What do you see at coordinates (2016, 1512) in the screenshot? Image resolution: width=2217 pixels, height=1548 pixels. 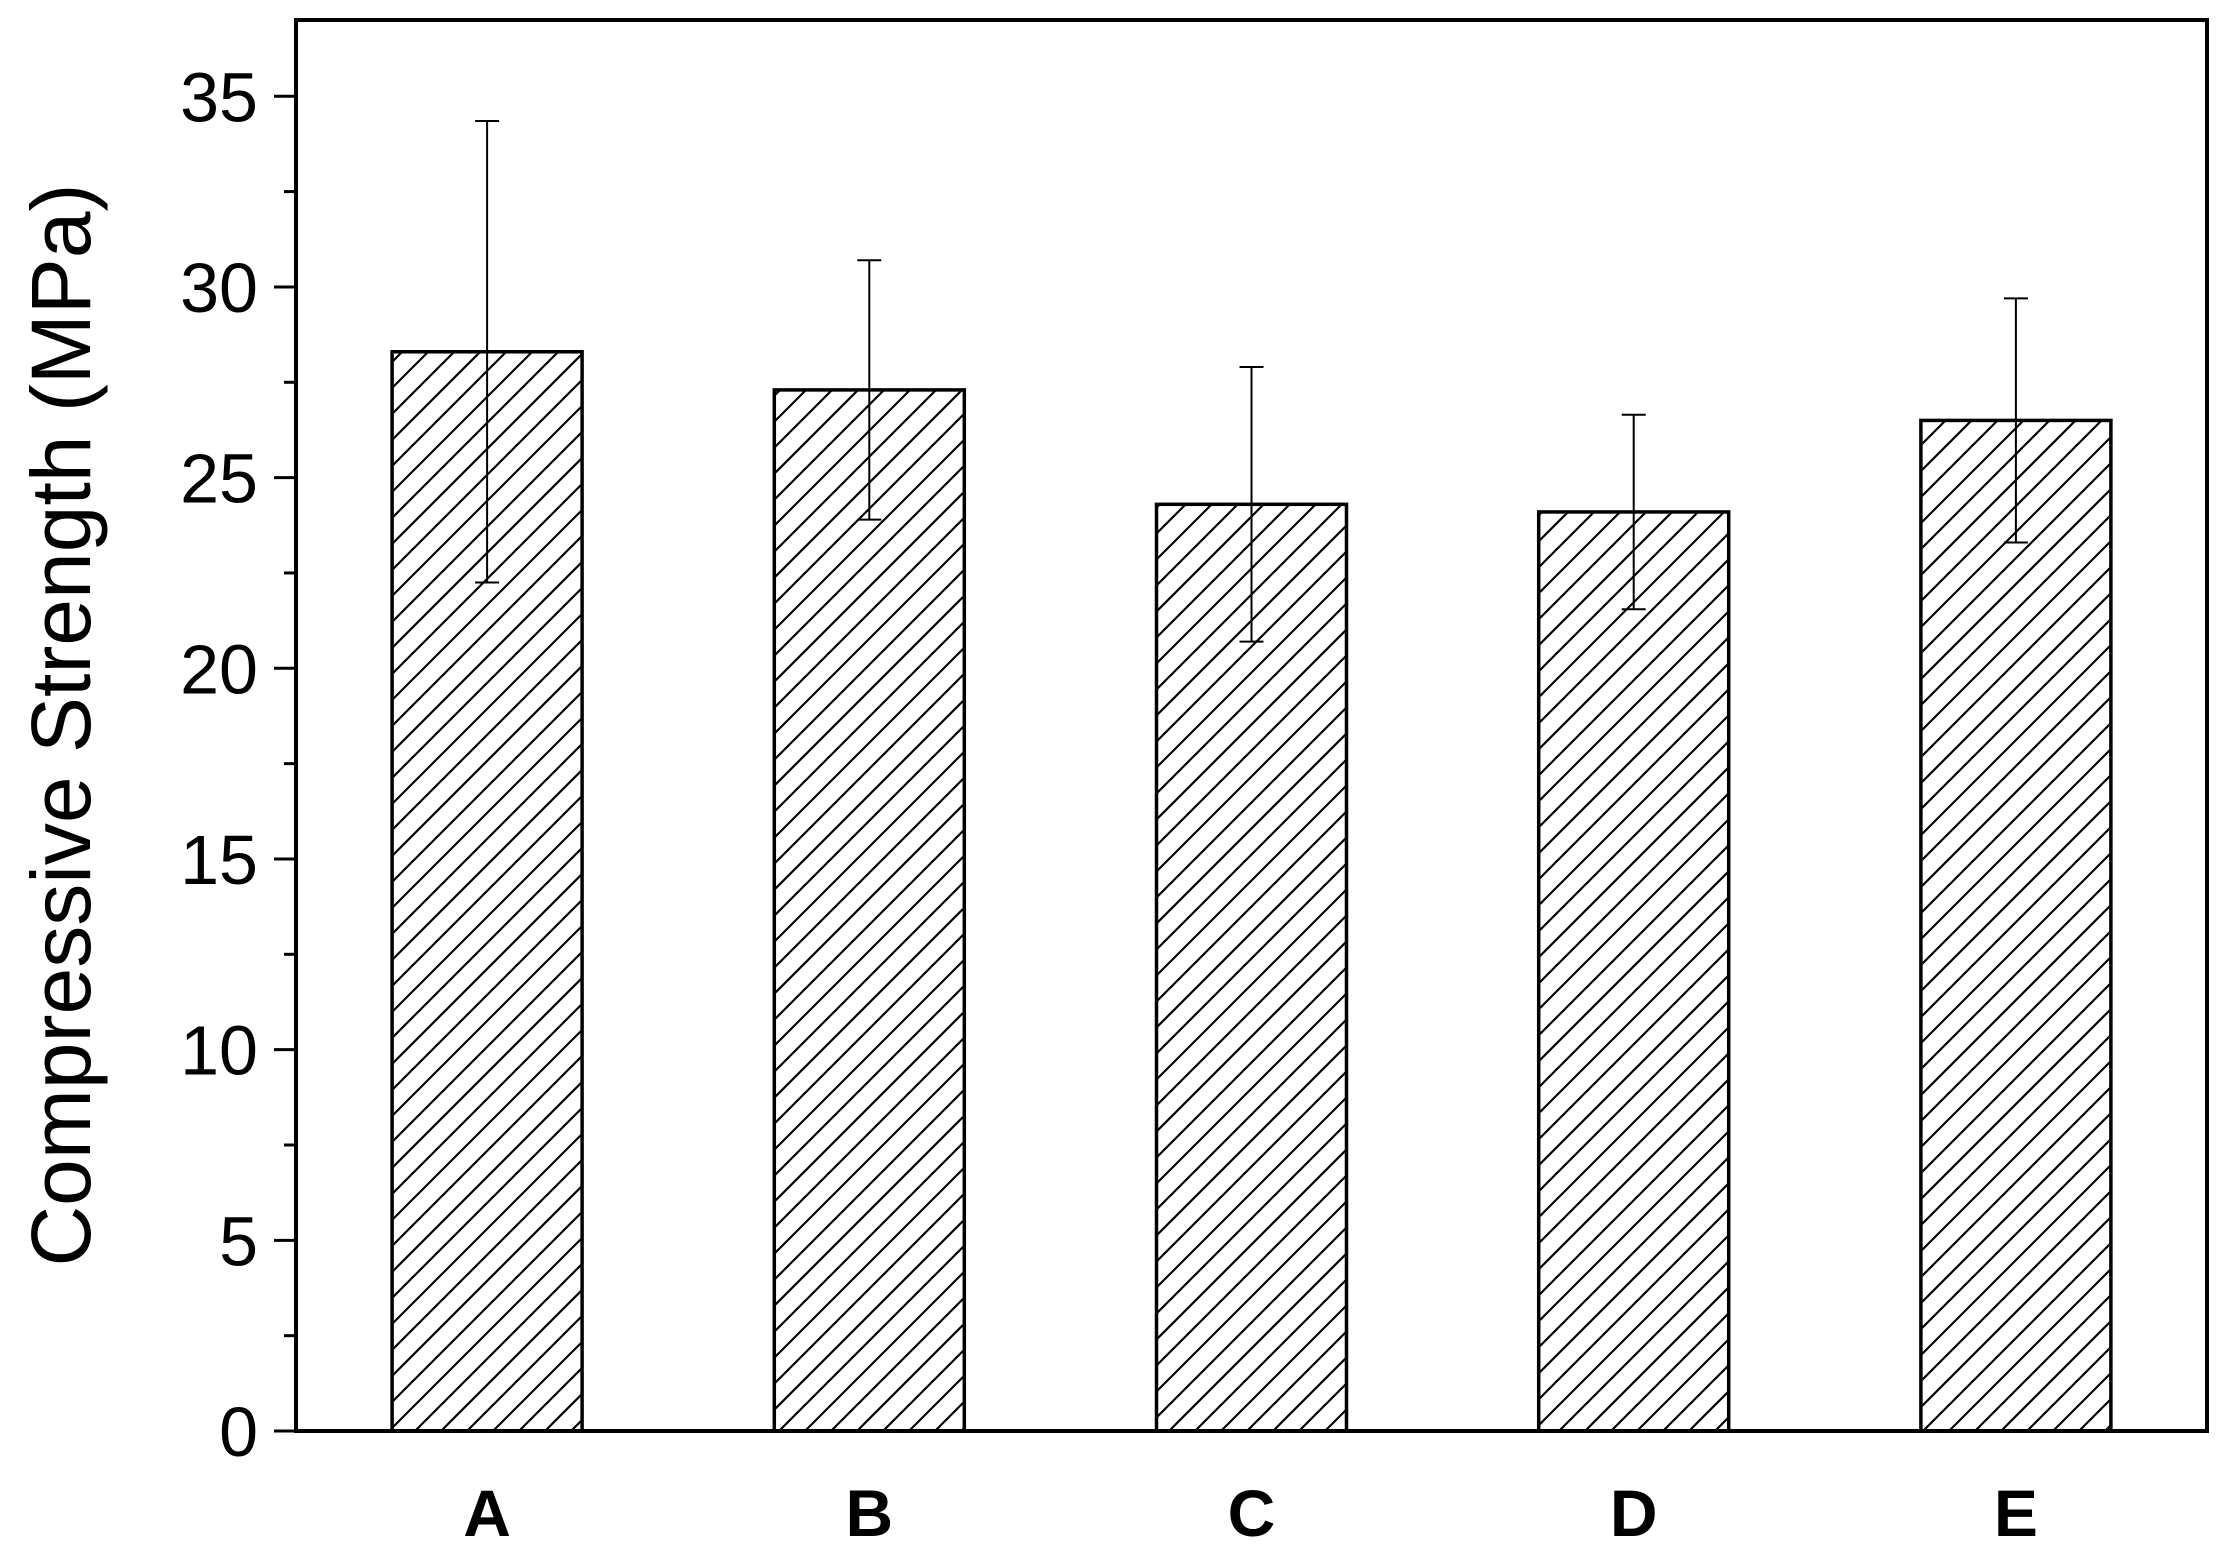 I see `x-tick-label-E: E` at bounding box center [2016, 1512].